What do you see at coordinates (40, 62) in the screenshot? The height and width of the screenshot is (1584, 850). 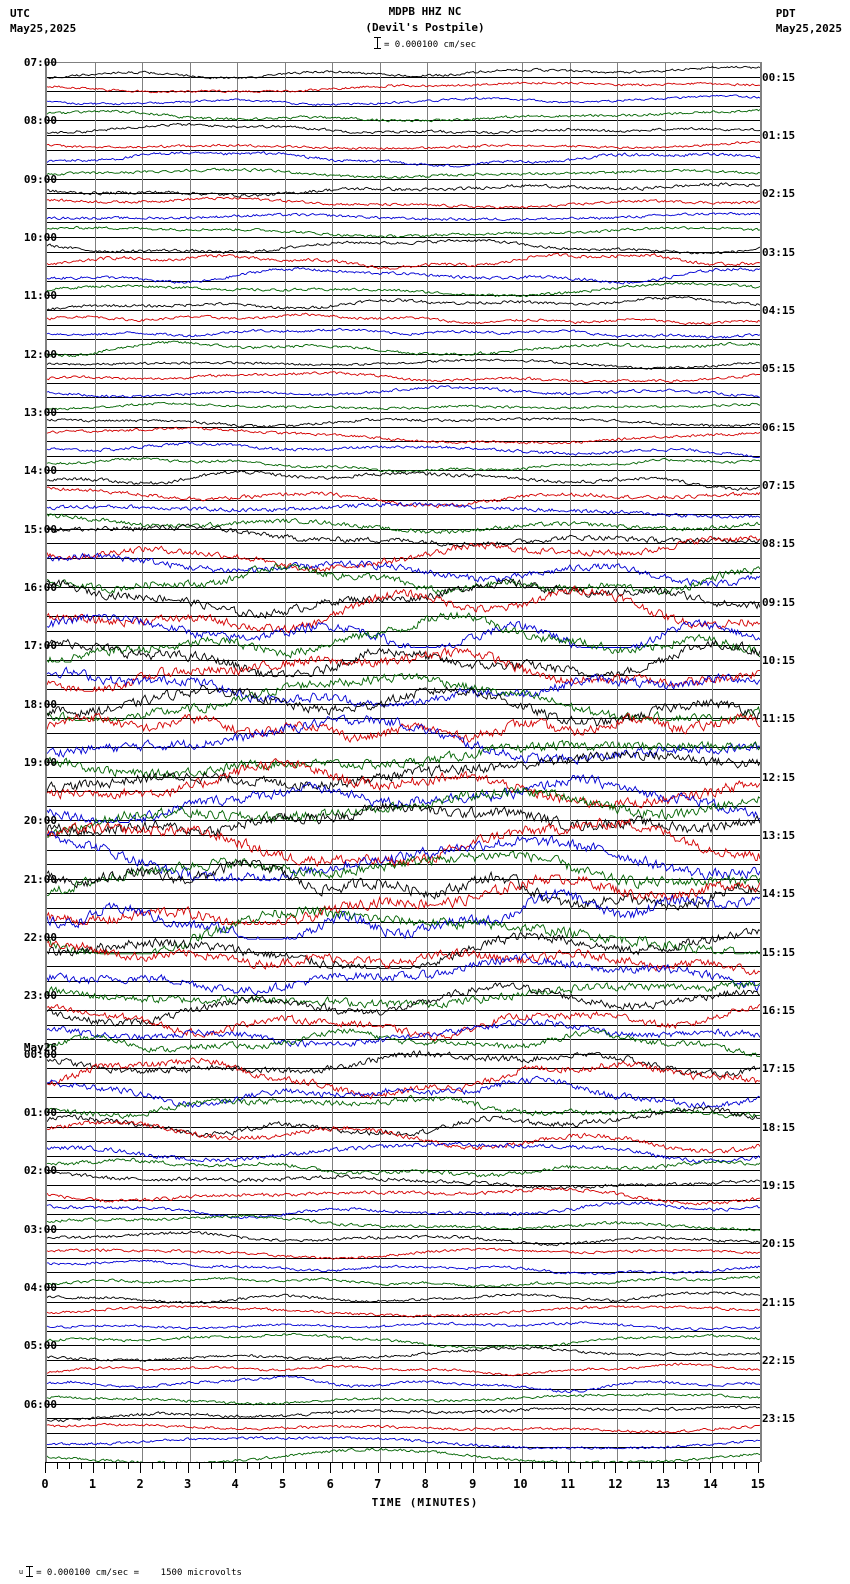 I see `left-time-label: 07:00` at bounding box center [40, 62].